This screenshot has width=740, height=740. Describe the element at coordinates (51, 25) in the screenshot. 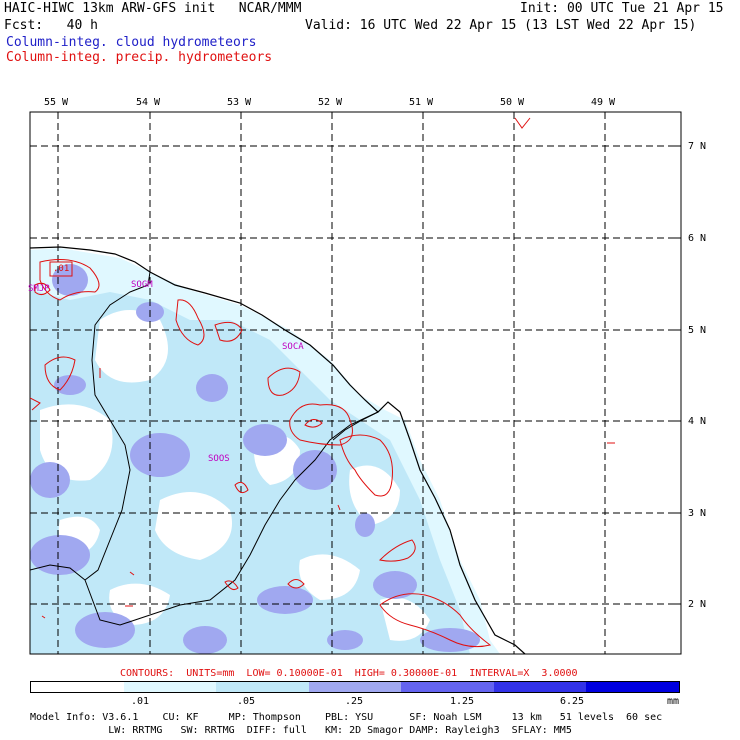

I see `forecast-hour: Fcst: 40 h` at that location.